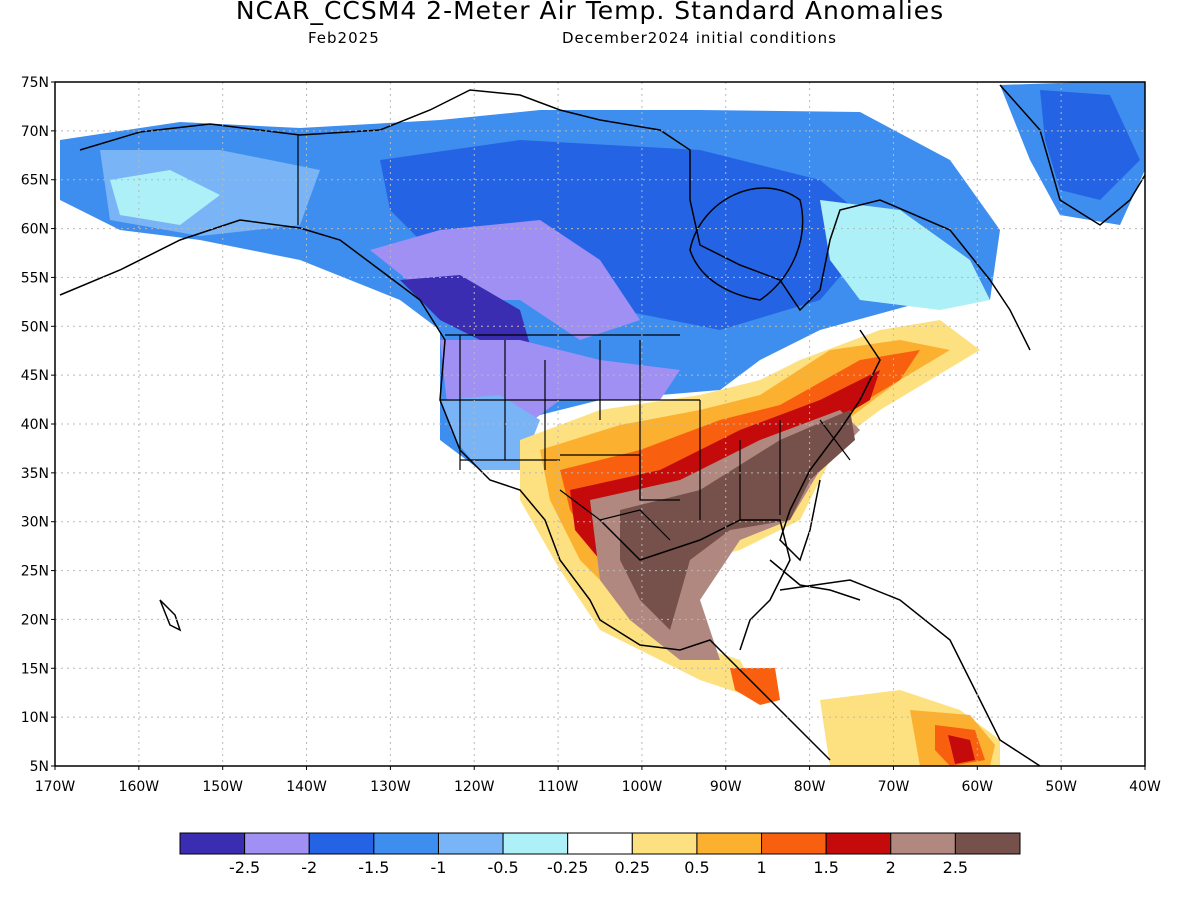  I want to click on lat-label: 65N, so click(35, 181).